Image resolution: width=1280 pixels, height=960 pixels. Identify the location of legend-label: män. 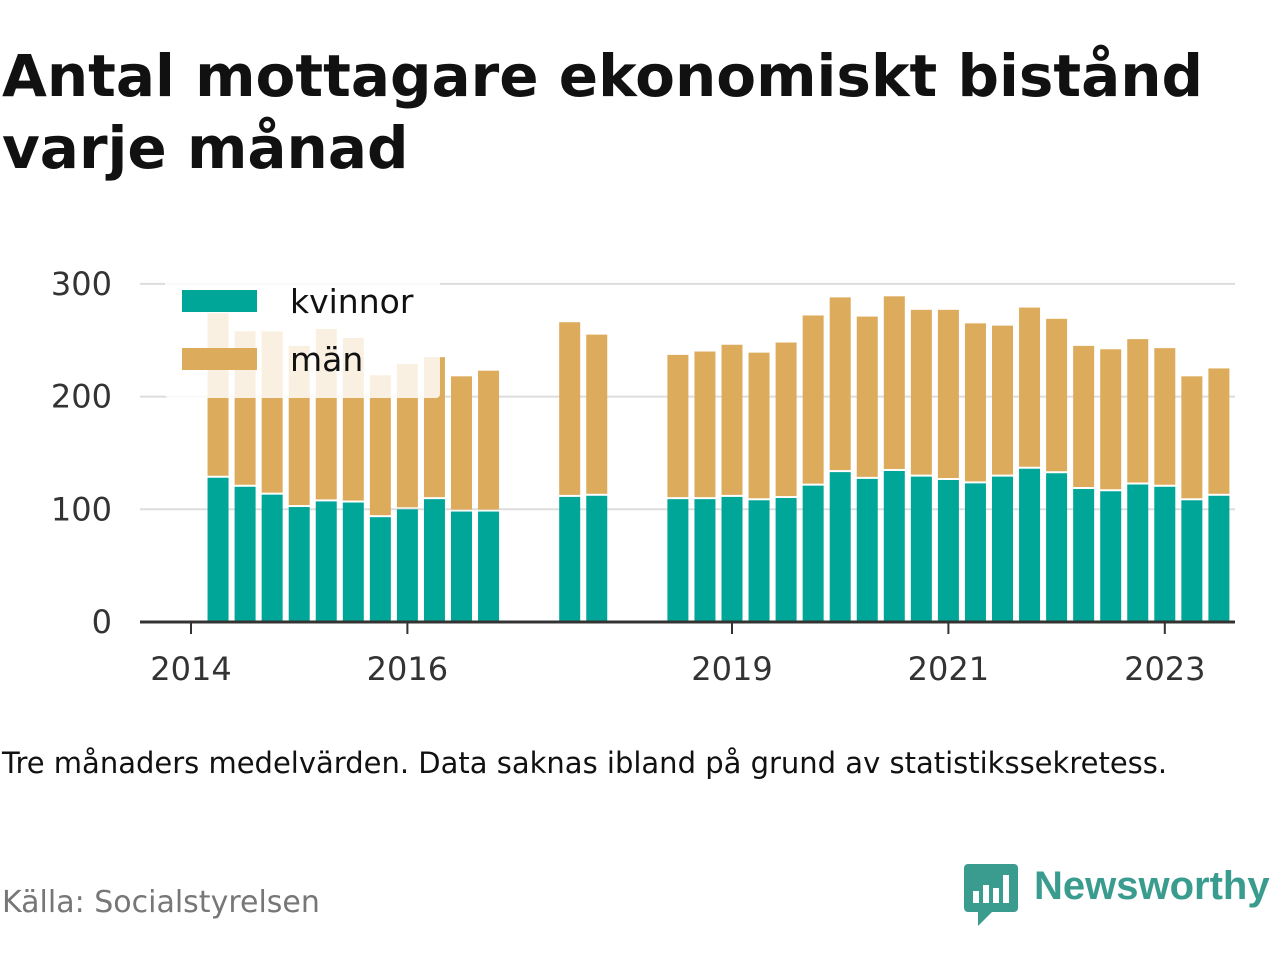
(326, 359).